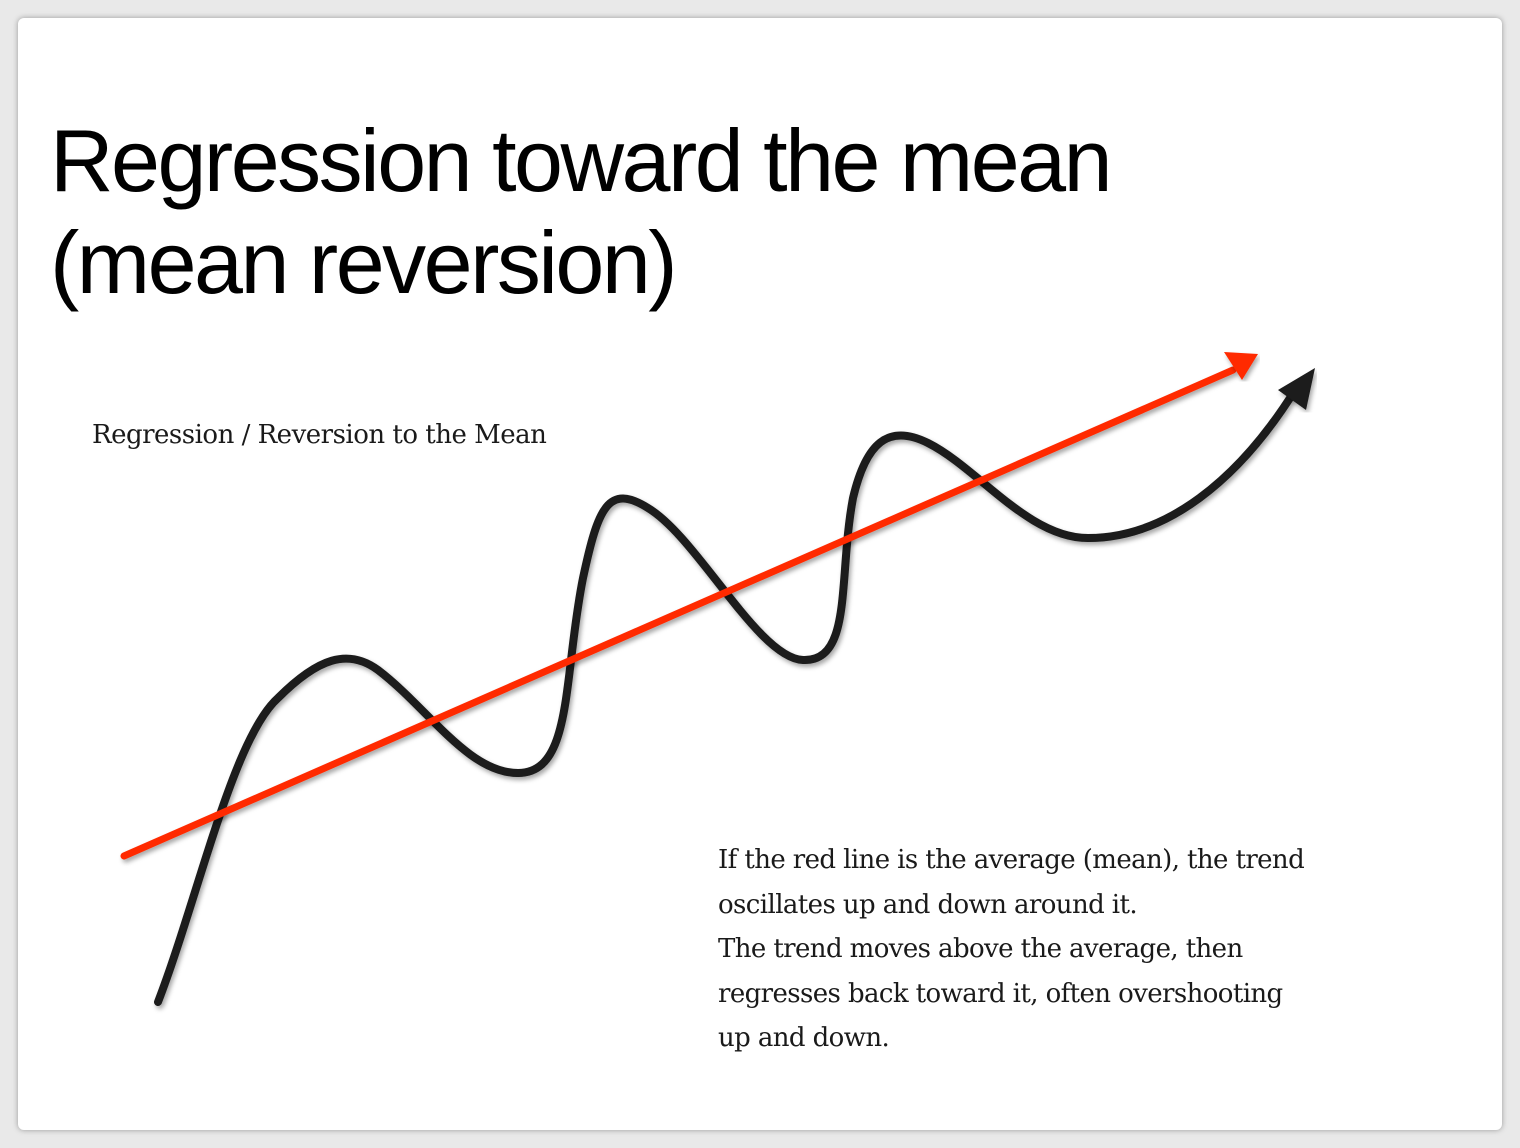 The width and height of the screenshot is (1520, 1148). Describe the element at coordinates (1296, 389) in the screenshot. I see `trend-arrowhead-icon` at that location.